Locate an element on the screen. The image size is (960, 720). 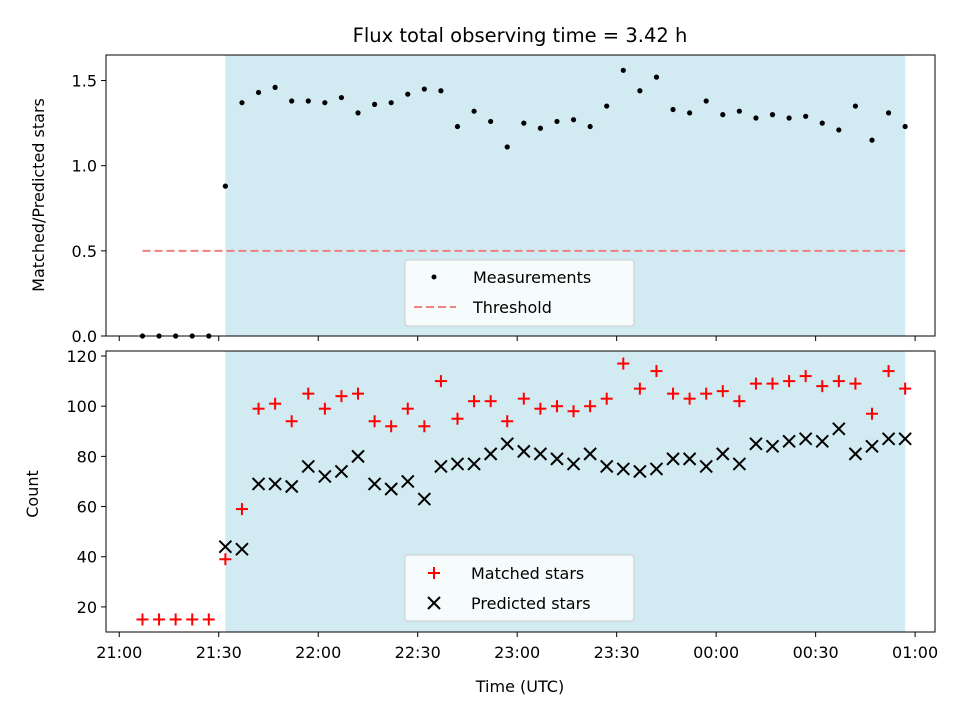
bottom-y-tick-label: 40 is located at coordinates (87, 557).